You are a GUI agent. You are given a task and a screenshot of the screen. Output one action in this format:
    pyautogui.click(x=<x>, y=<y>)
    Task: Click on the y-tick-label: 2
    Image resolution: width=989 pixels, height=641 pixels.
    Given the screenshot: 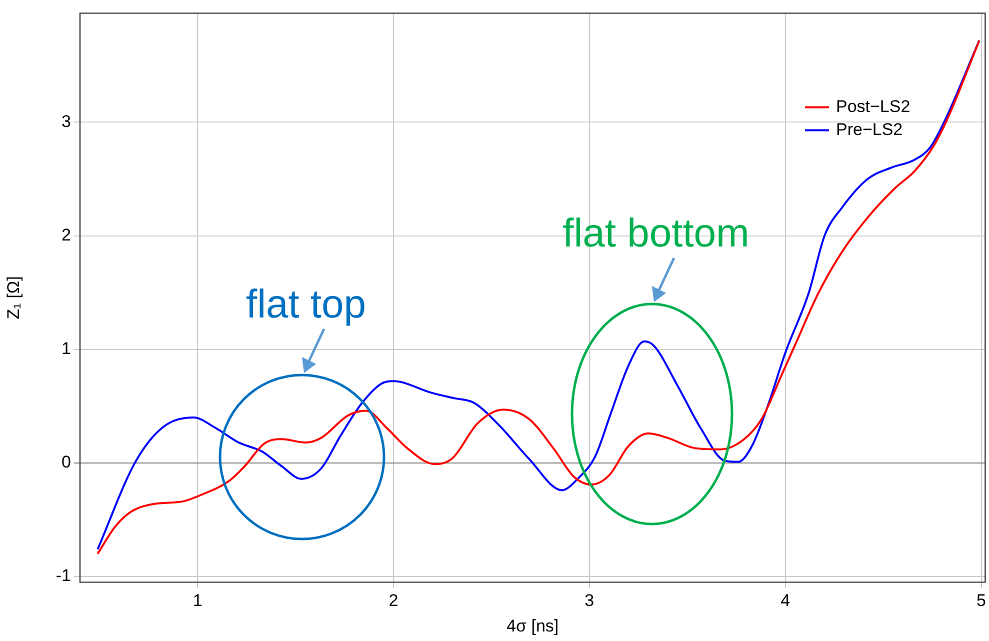 What is the action you would take?
    pyautogui.click(x=66, y=234)
    